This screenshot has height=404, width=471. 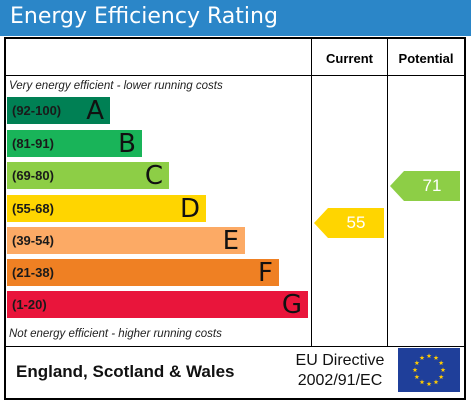 I want to click on rating-band-g: (1-20) G, so click(x=157, y=305).